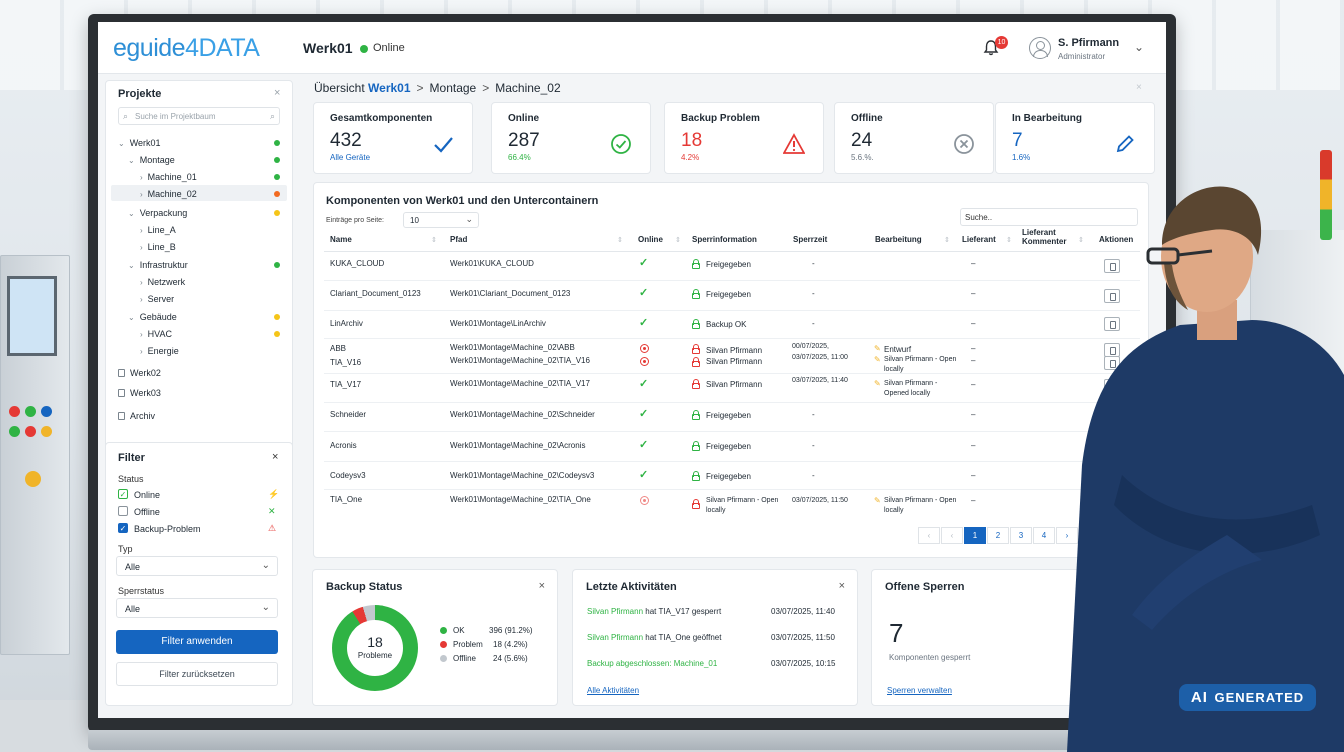 This screenshot has width=1344, height=752. I want to click on cell-lock-time: -, so click(813, 263).